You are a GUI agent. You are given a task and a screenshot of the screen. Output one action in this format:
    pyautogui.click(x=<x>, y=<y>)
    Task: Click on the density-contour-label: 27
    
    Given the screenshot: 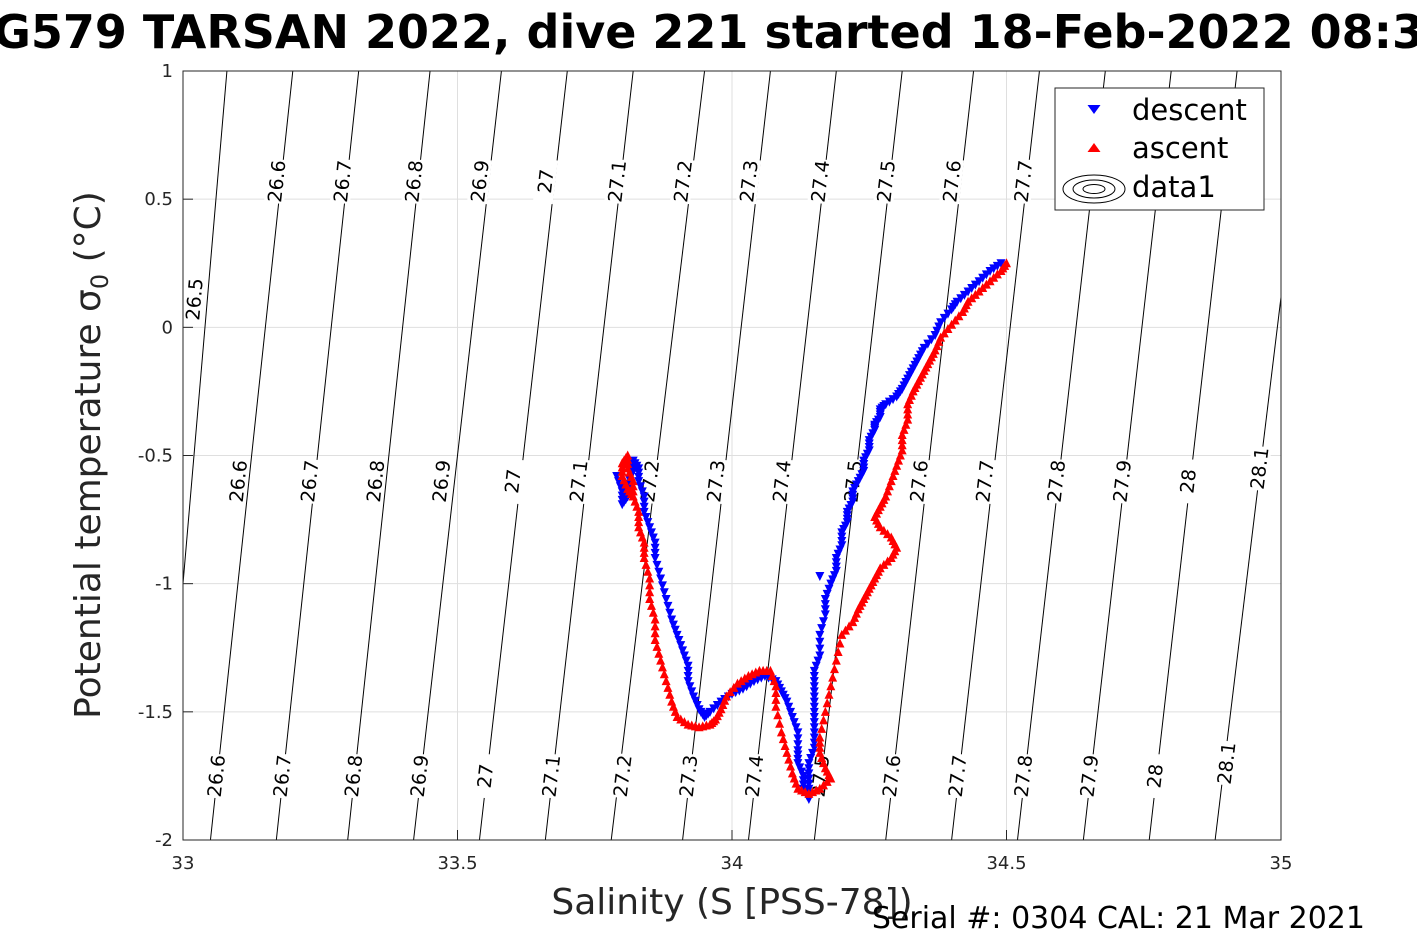 What is the action you would take?
    pyautogui.click(x=513, y=481)
    